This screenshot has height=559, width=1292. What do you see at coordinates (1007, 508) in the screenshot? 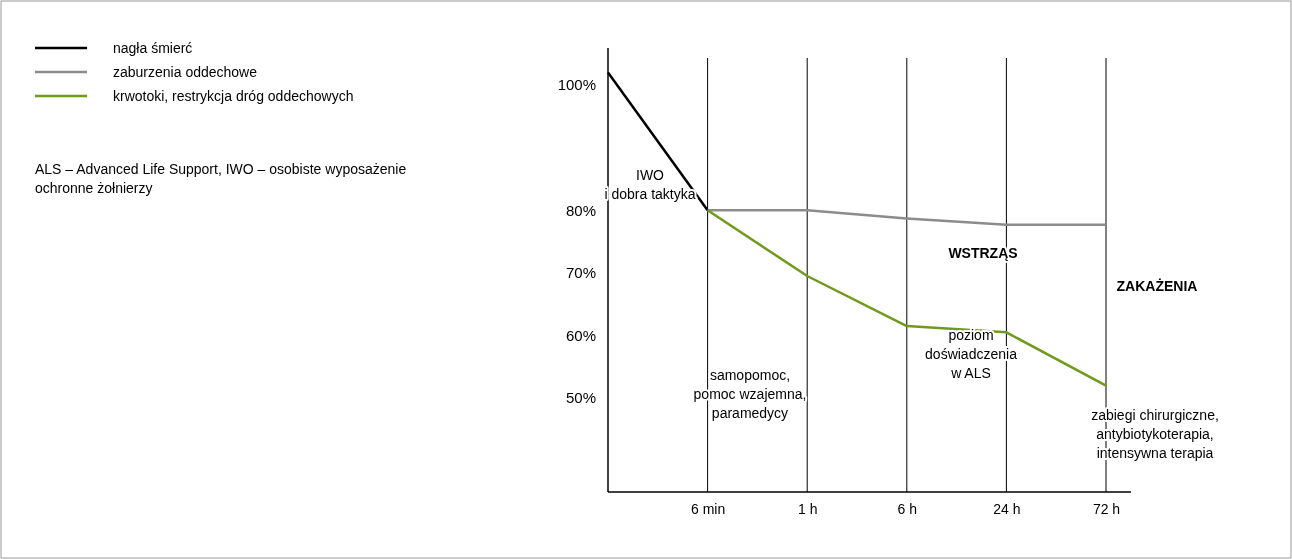
I see `x-tick-label: 24 h` at bounding box center [1007, 508].